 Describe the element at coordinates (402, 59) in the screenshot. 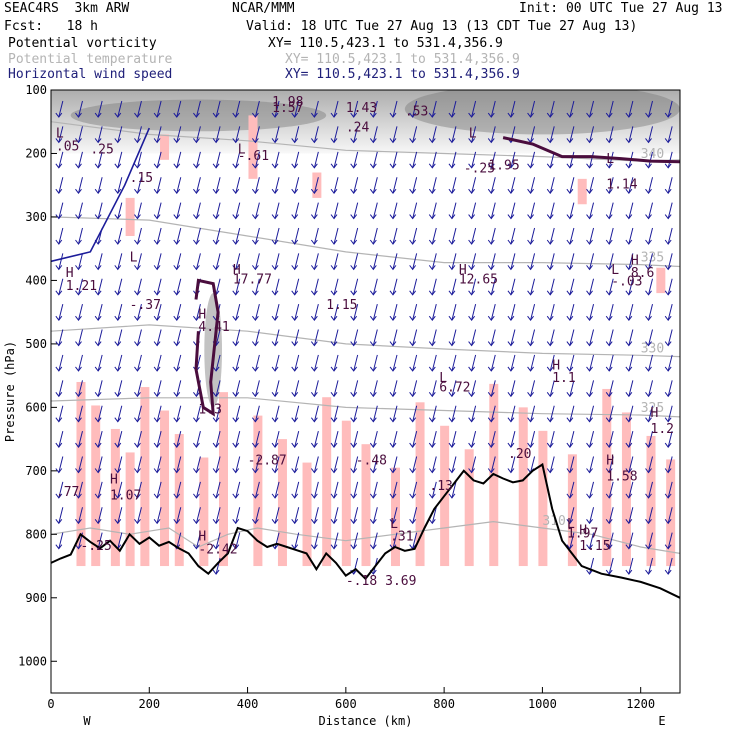

I see `field-xy-theta: XY= 110.5,423.1 to 531.4,356.9` at that location.